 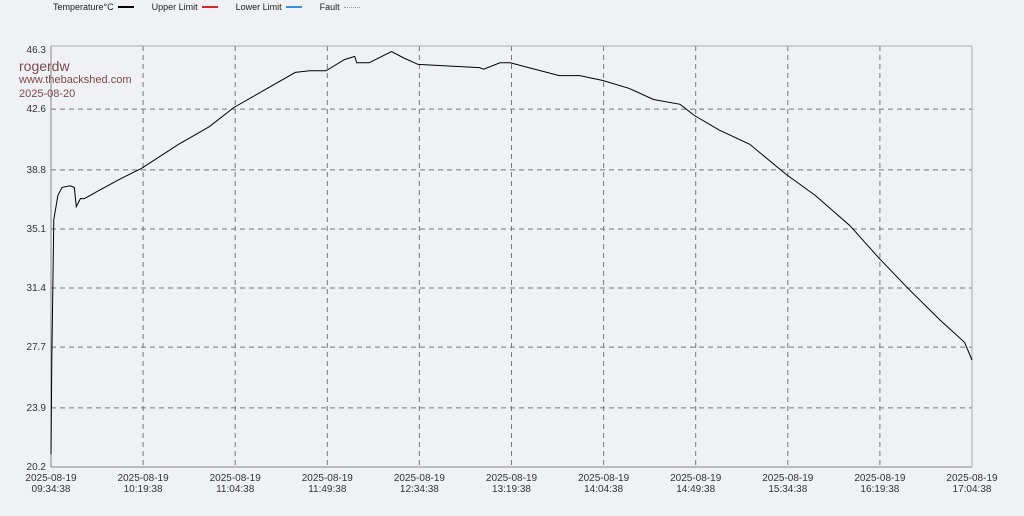 I want to click on x-tick-time: 13:19:38, so click(x=511, y=489).